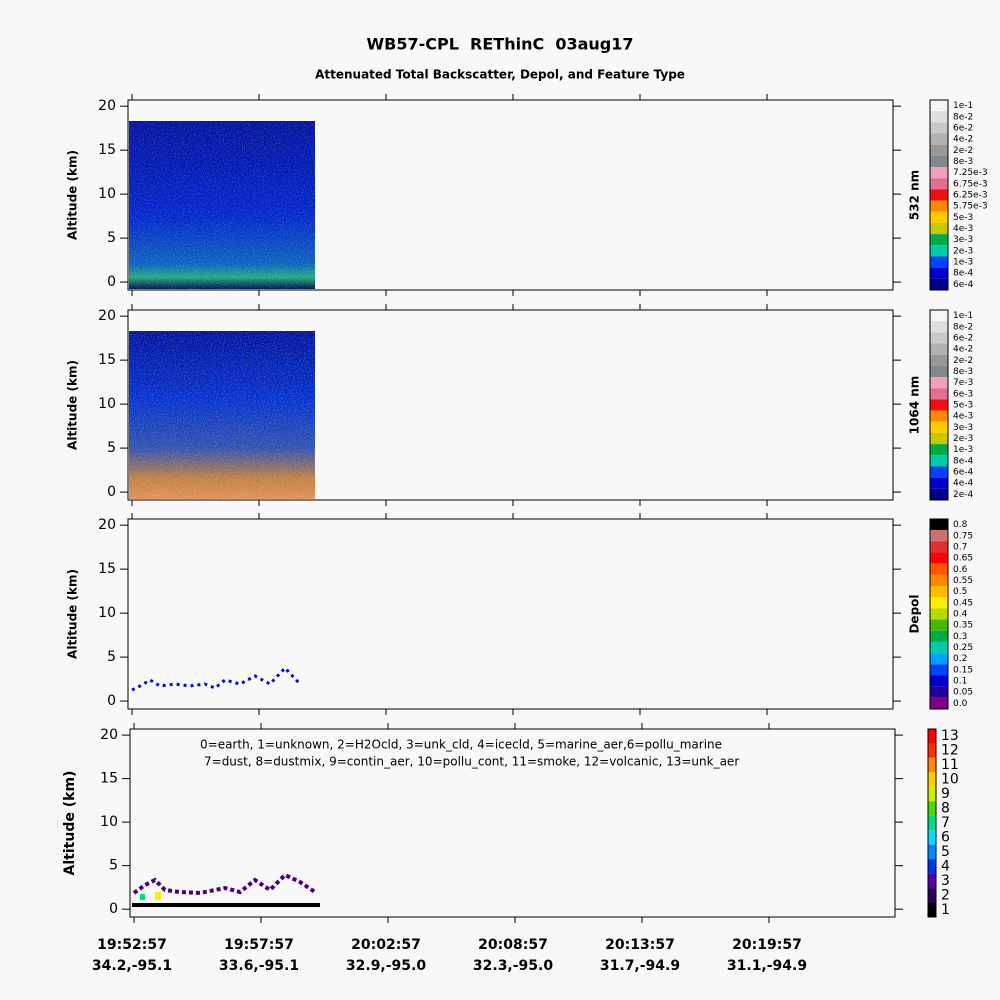 This screenshot has height=1000, width=1000. I want to click on x-tick-label: 19:57:57, so click(259, 945).